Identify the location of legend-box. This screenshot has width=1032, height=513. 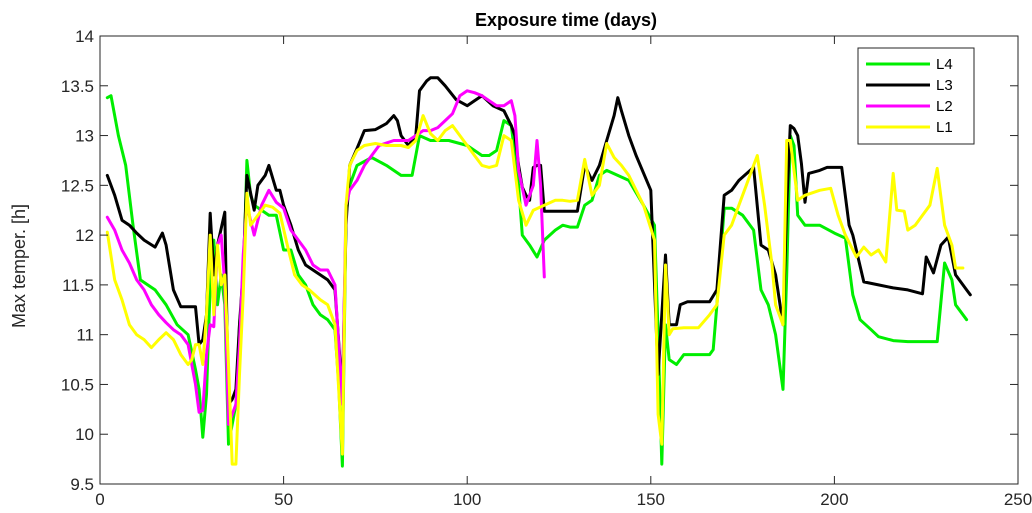
(916, 96).